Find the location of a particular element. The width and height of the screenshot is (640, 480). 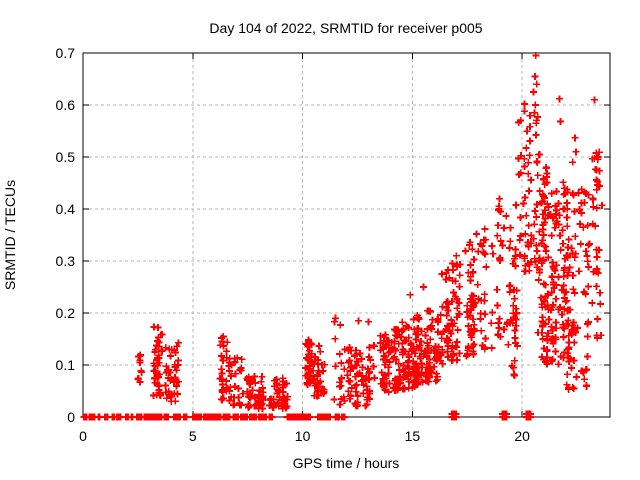

y-tick-label: 0.5 is located at coordinates (66, 157).